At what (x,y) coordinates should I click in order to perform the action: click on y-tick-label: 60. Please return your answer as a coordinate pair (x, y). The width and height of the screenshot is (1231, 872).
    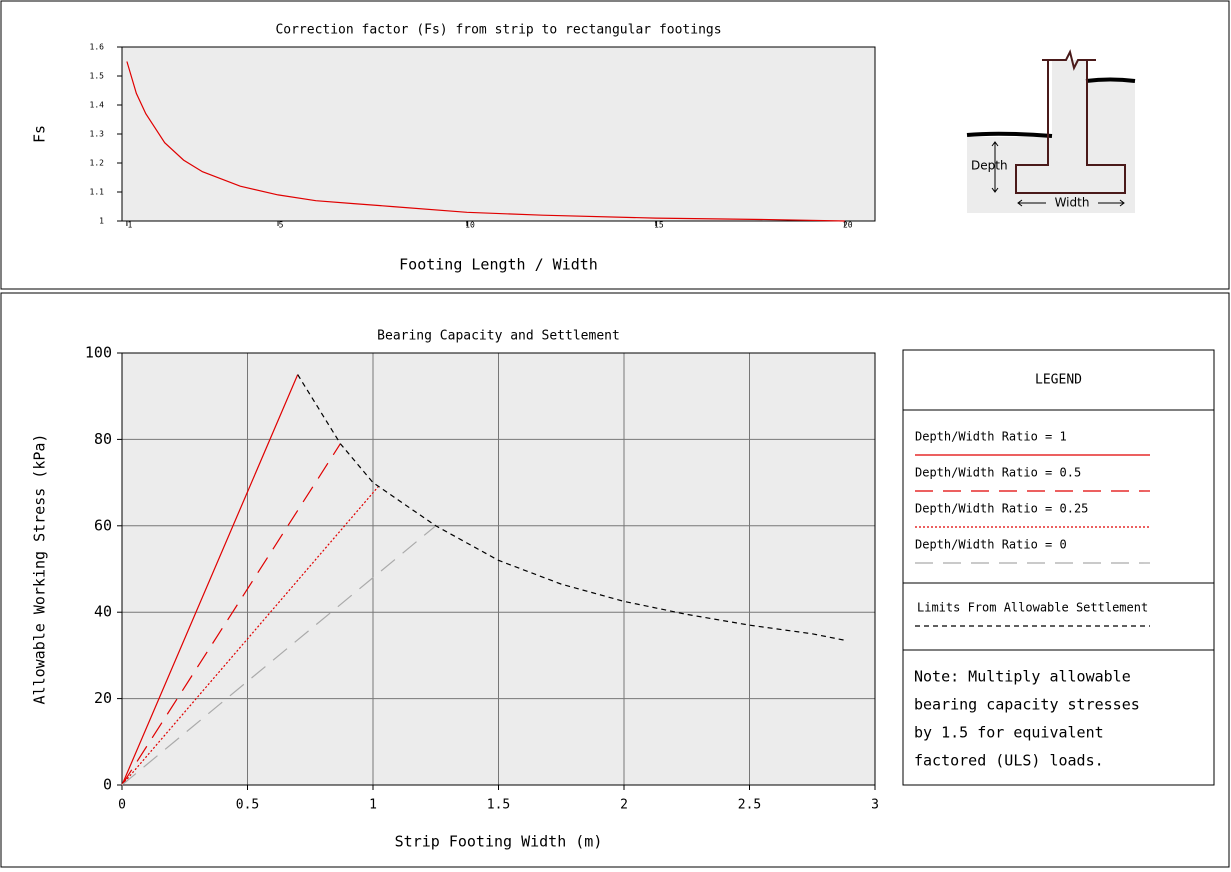
    Looking at the image, I should click on (103, 525).